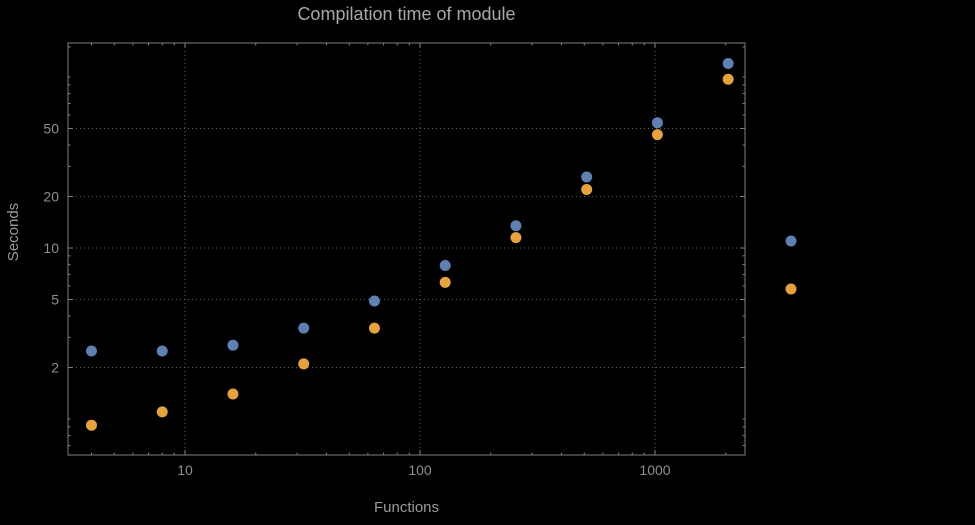  I want to click on legend-marker-orange, so click(791, 289).